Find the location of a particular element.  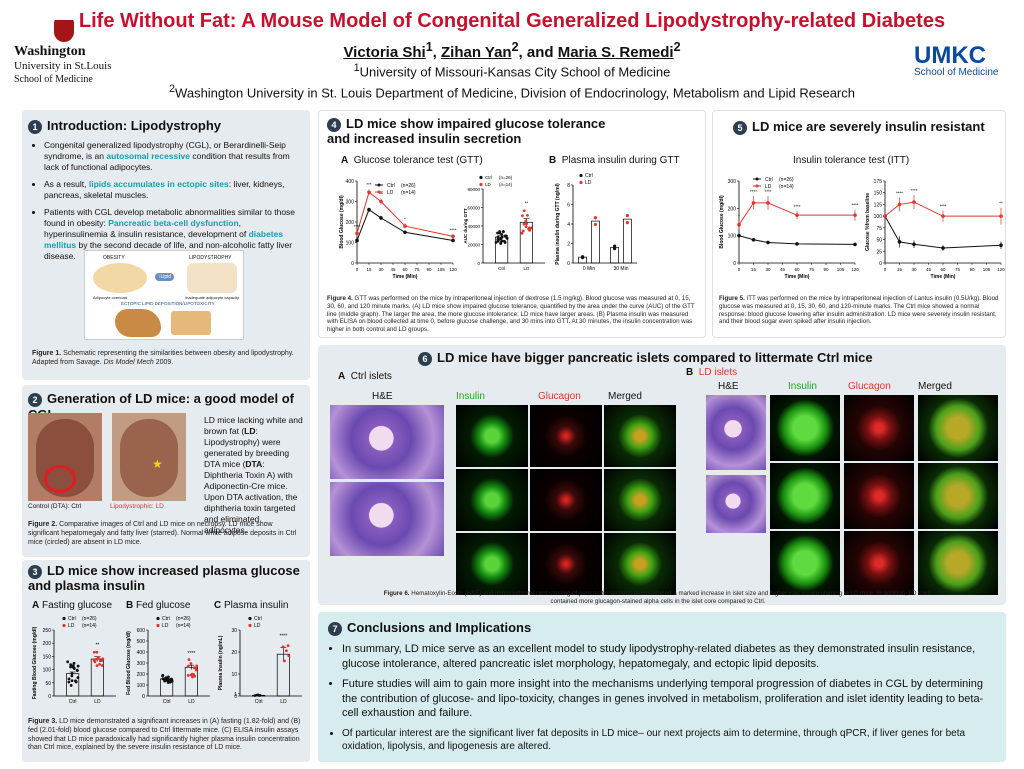

star-icon: ★ is located at coordinates (157, 464).